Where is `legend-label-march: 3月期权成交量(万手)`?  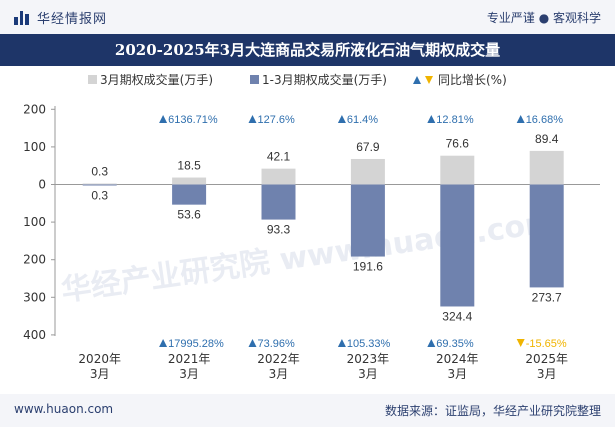 legend-label-march: 3月期权成交量(万手) is located at coordinates (156, 79).